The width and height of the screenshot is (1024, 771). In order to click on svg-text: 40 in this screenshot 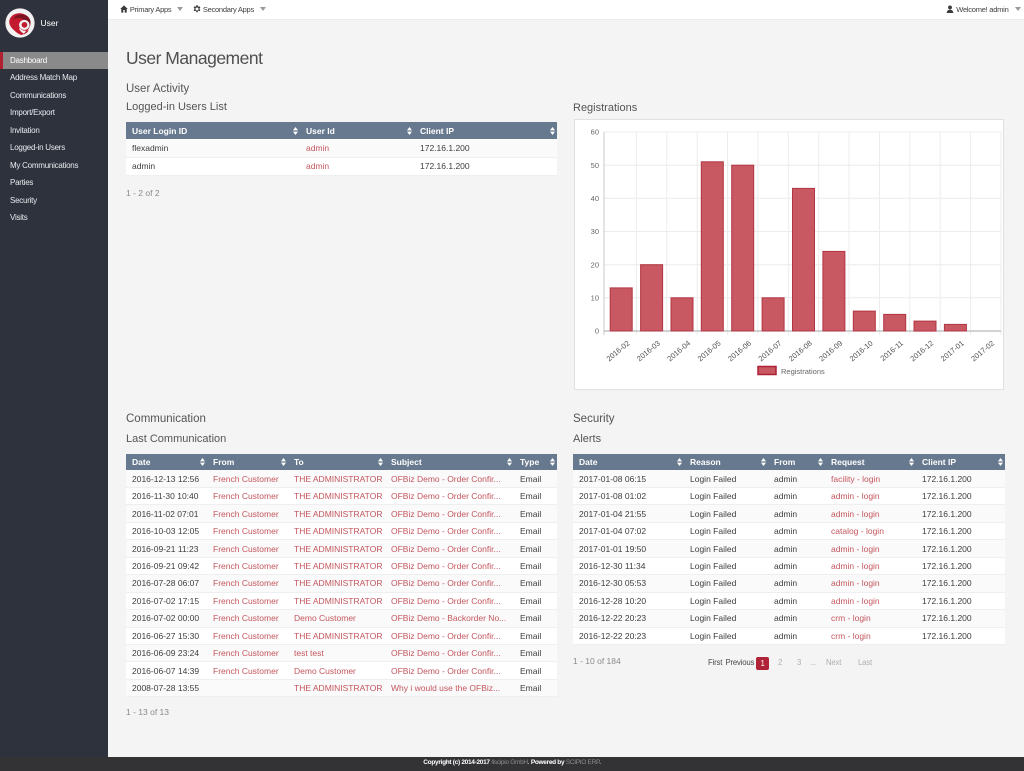, I will do `click(595, 198)`.